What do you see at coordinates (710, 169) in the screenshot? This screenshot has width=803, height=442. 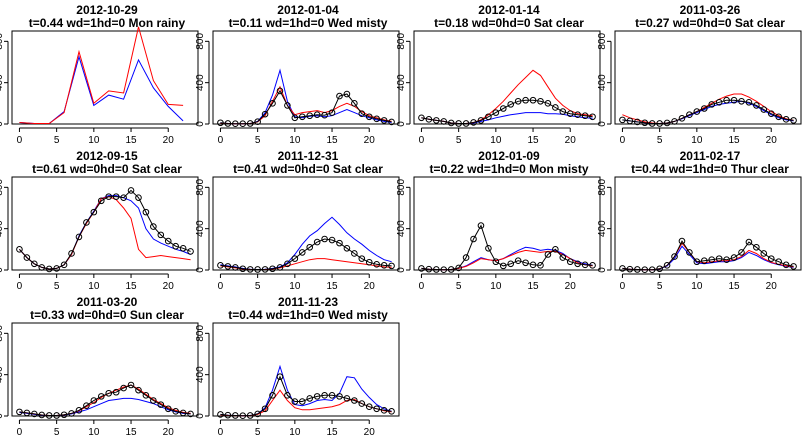 I see `panel-title-info: t=0.44 wd=1hd=0 Thur clear` at bounding box center [710, 169].